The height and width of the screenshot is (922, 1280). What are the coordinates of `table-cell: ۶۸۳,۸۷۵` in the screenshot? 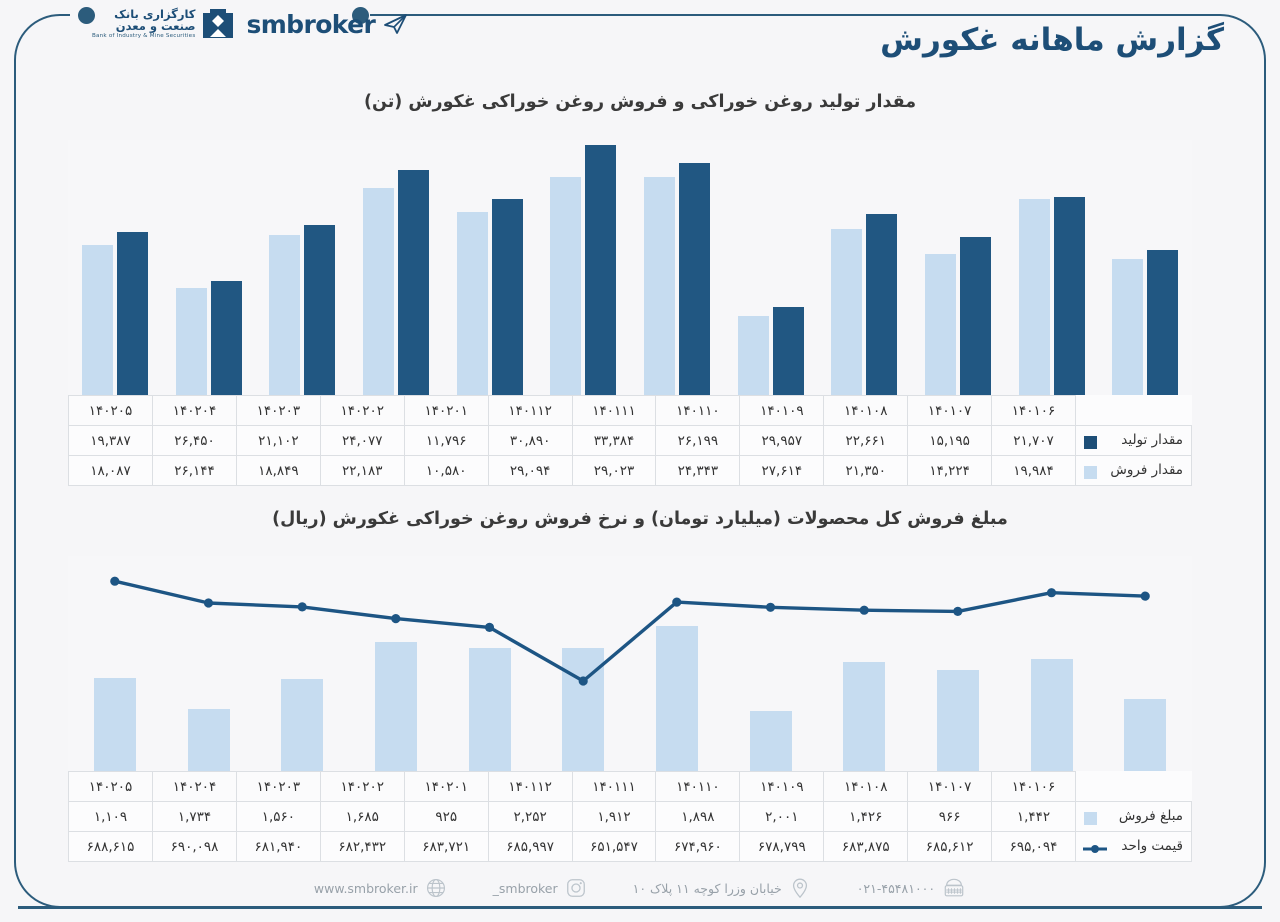 It's located at (866, 846).